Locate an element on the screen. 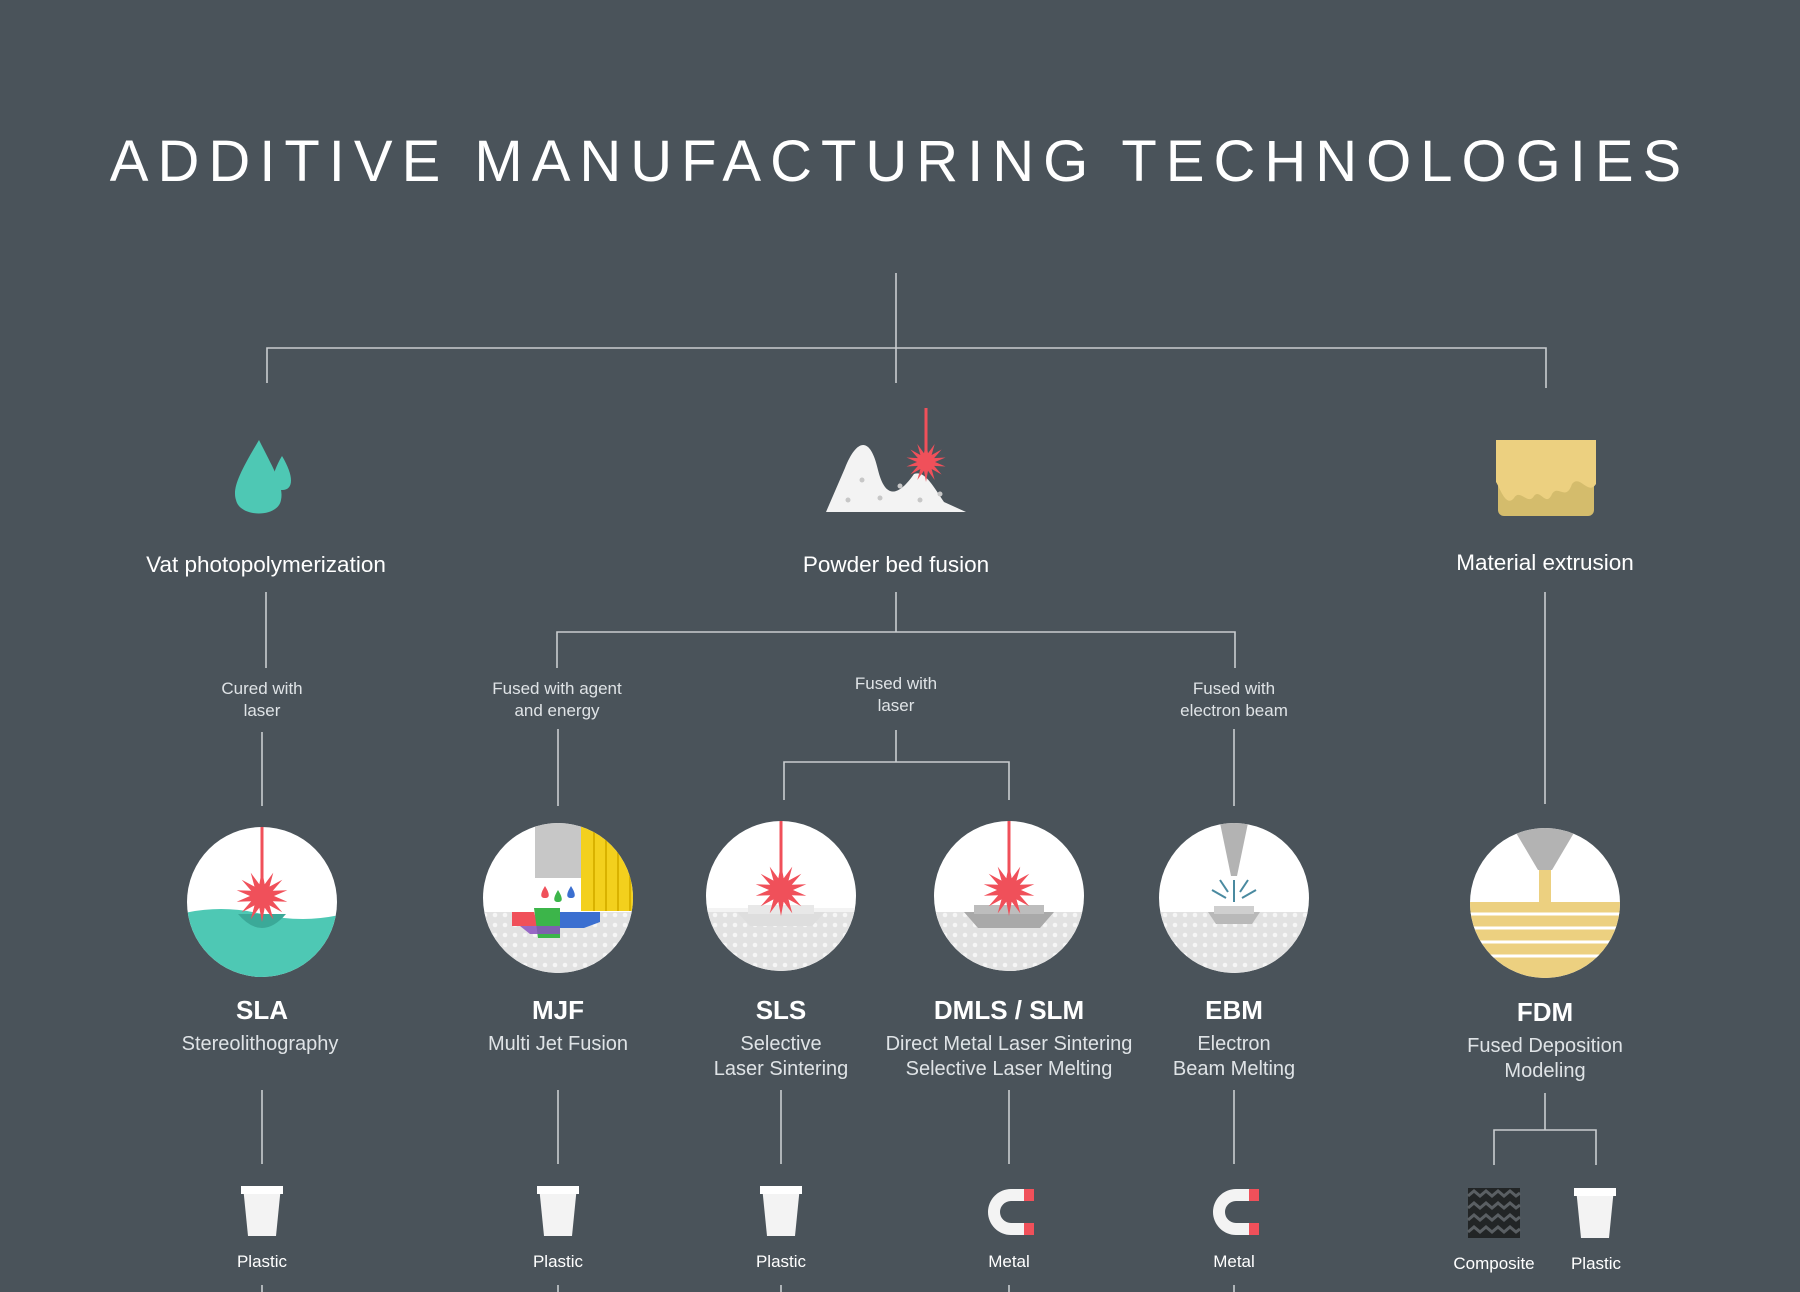  sls-process-icon is located at coordinates (781, 896).